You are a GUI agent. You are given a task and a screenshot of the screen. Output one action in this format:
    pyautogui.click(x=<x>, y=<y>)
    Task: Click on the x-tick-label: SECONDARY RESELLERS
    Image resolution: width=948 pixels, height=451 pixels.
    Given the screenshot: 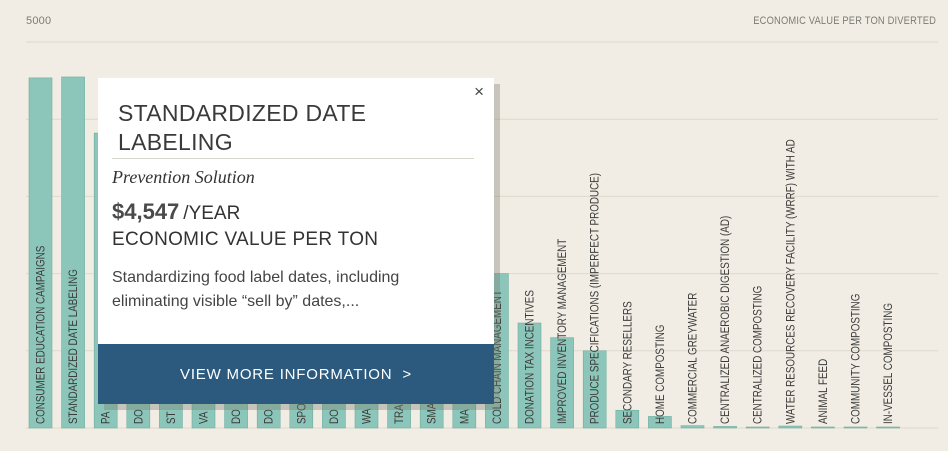 What is the action you would take?
    pyautogui.click(x=627, y=362)
    